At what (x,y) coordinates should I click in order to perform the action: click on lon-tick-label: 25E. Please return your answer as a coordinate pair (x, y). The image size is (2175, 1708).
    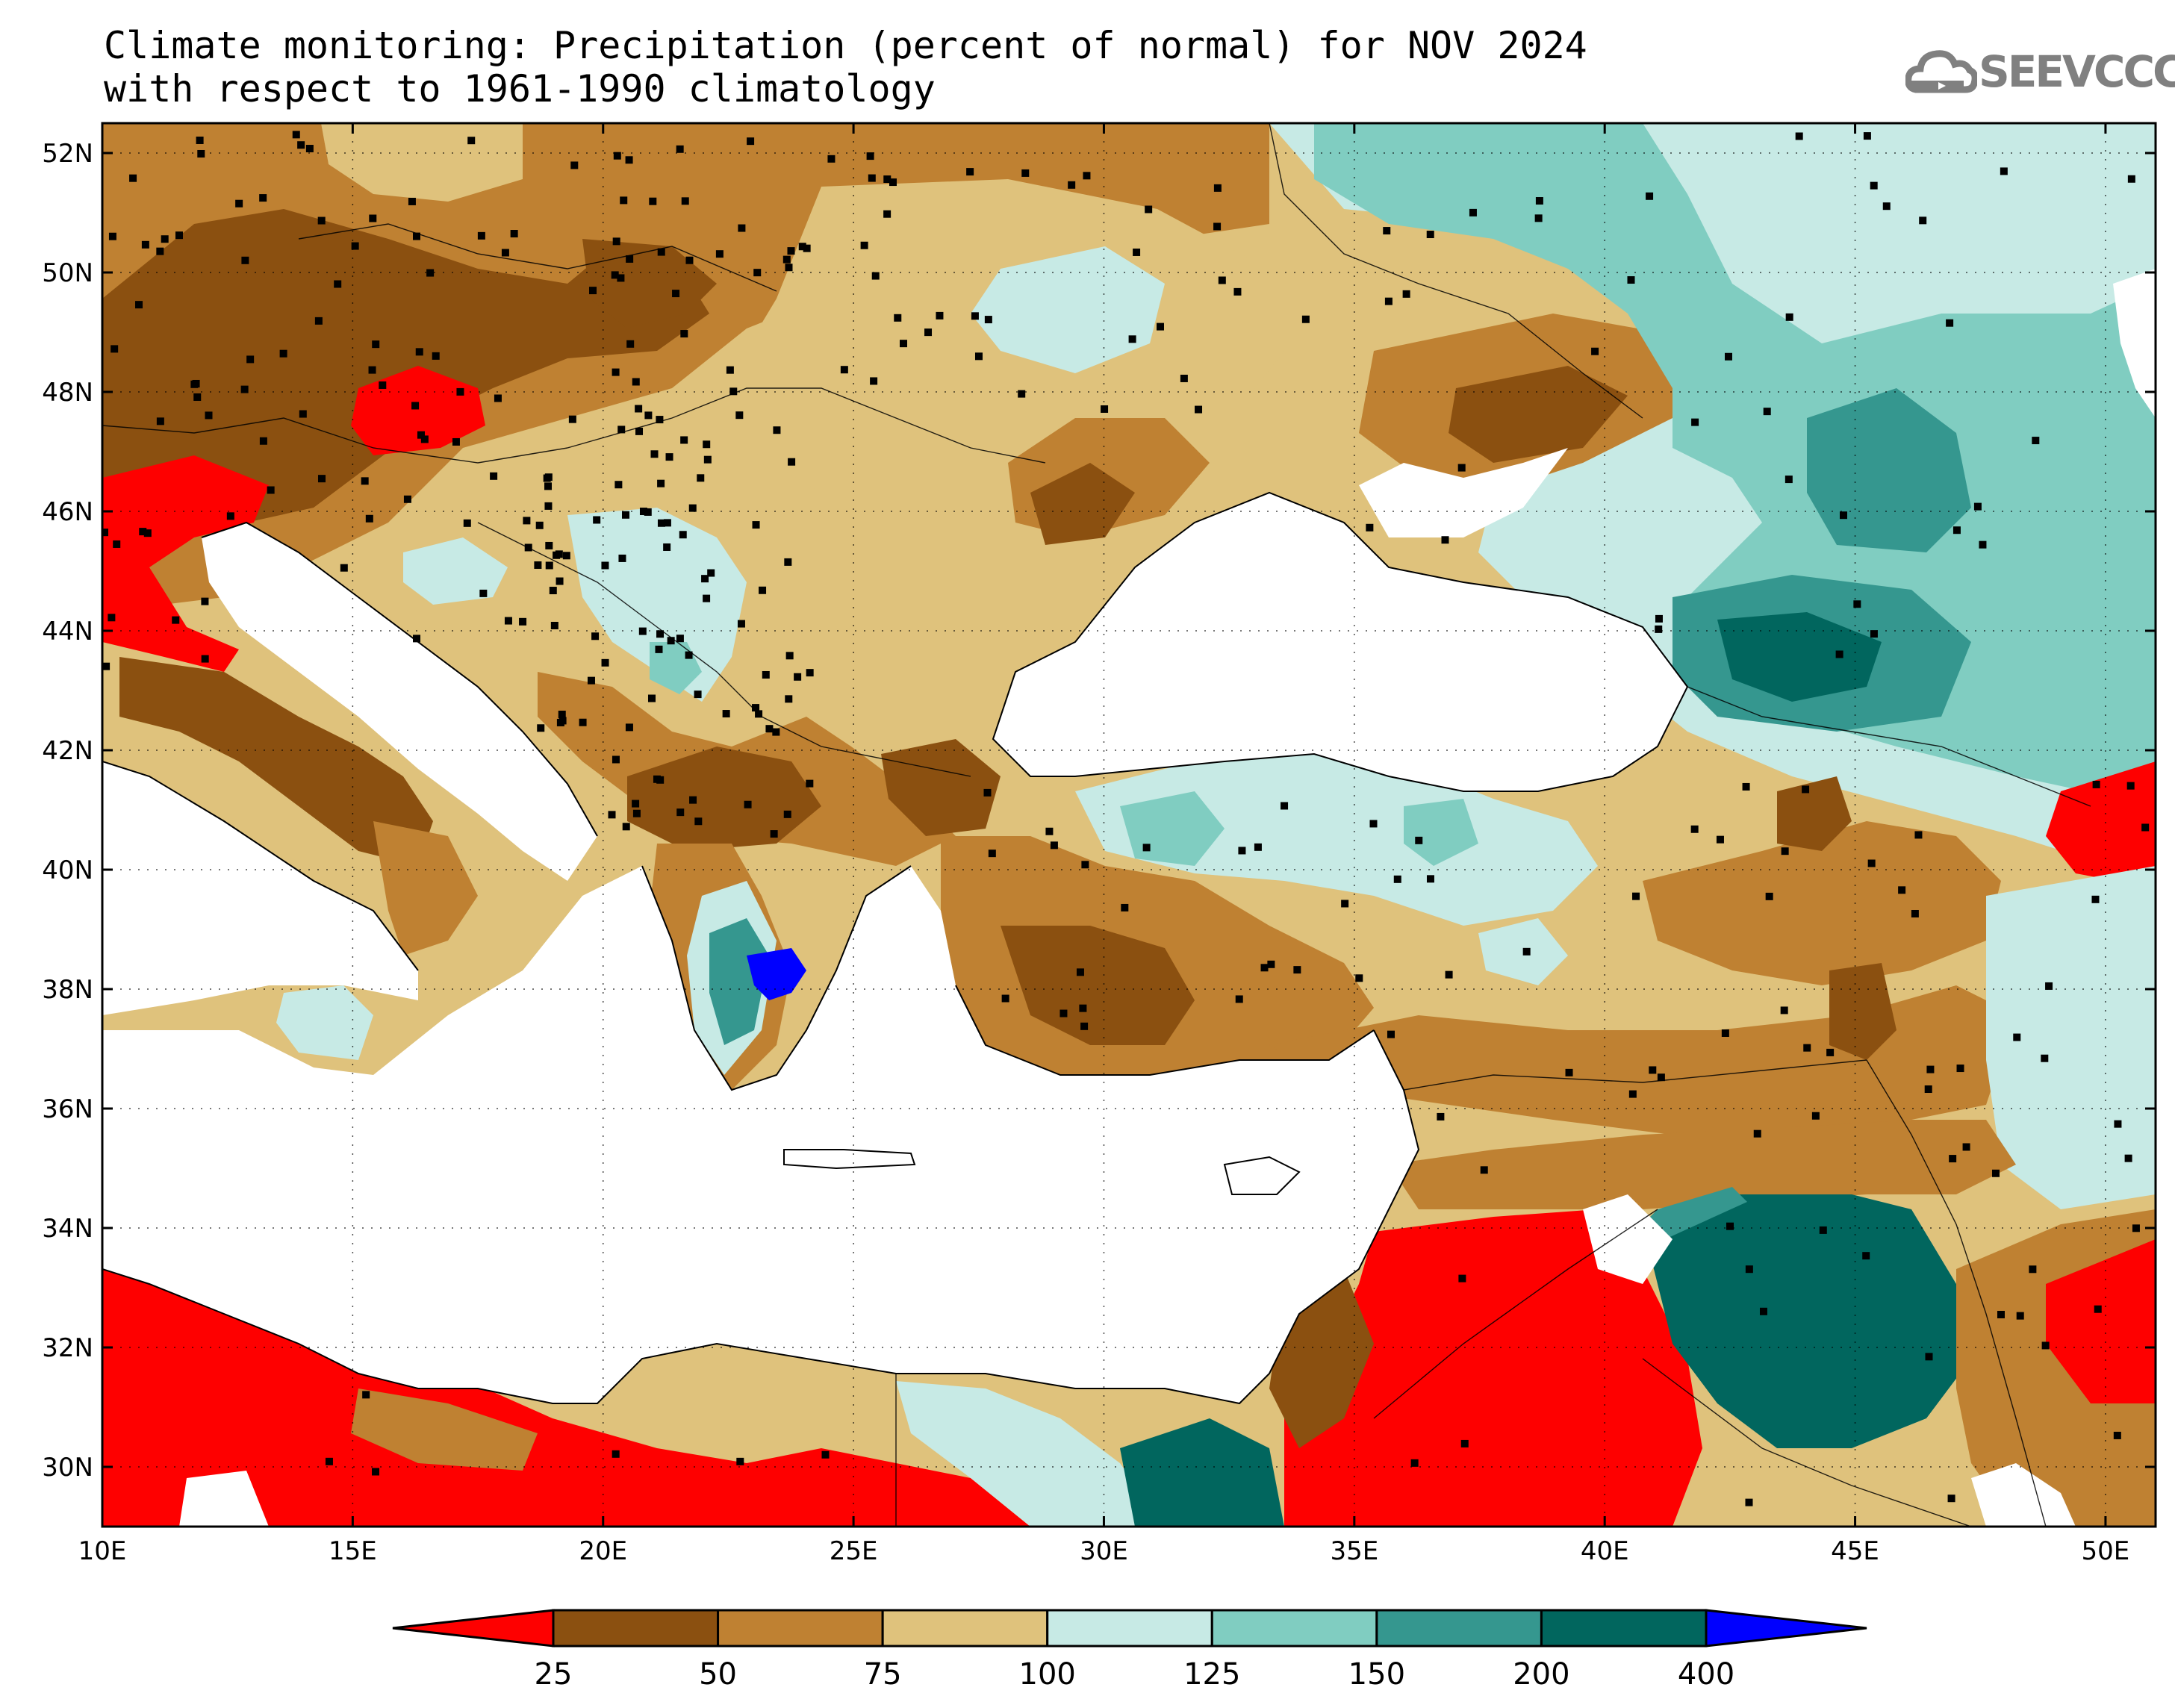
    Looking at the image, I should click on (854, 1551).